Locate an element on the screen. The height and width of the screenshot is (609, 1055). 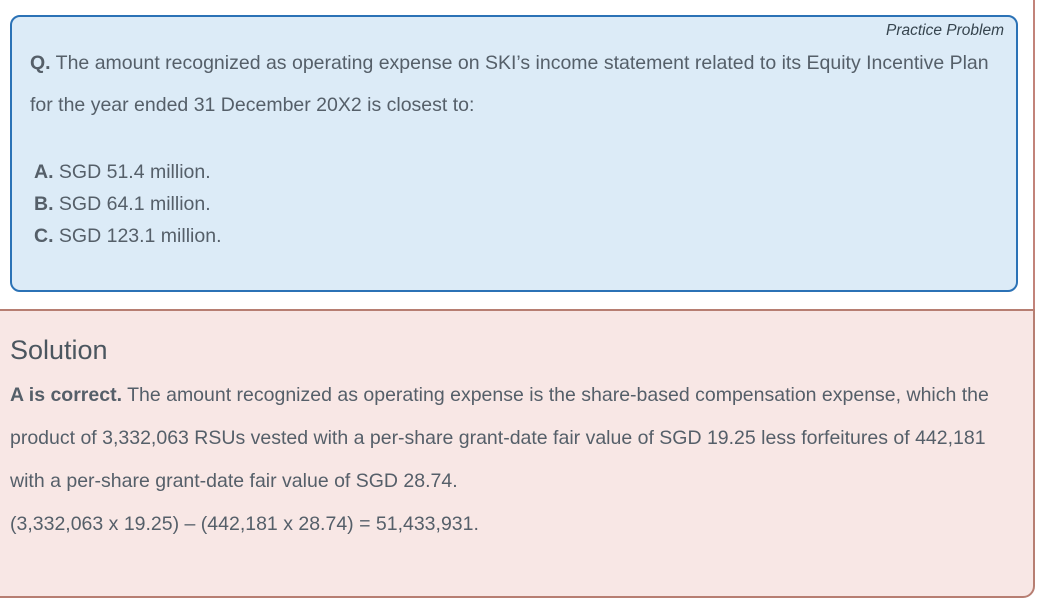
option-b-letter: B. is located at coordinates (44, 204).